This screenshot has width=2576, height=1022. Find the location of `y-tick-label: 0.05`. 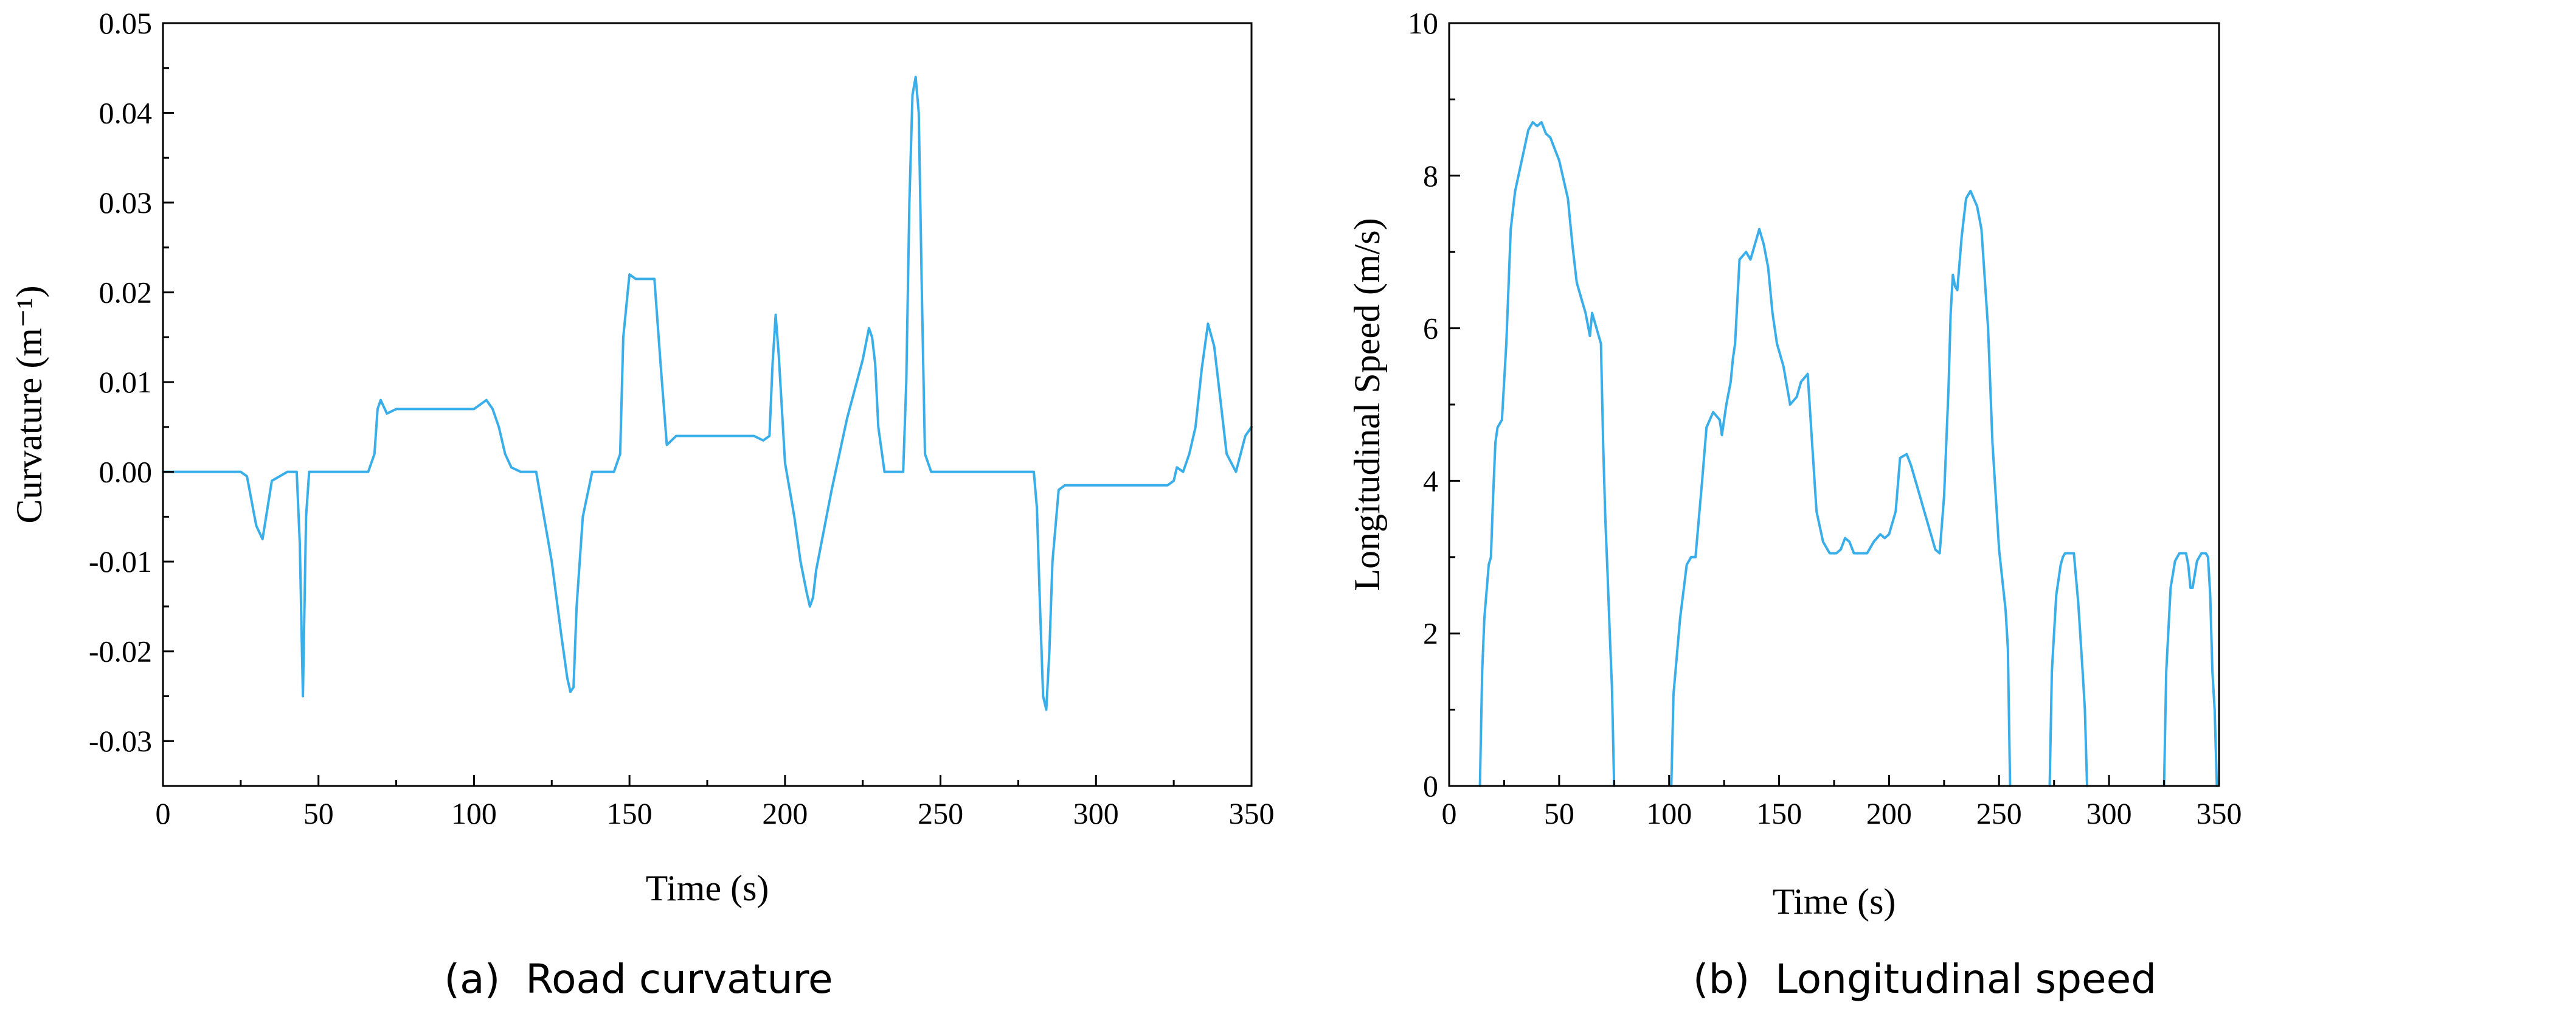

y-tick-label: 0.05 is located at coordinates (126, 23).